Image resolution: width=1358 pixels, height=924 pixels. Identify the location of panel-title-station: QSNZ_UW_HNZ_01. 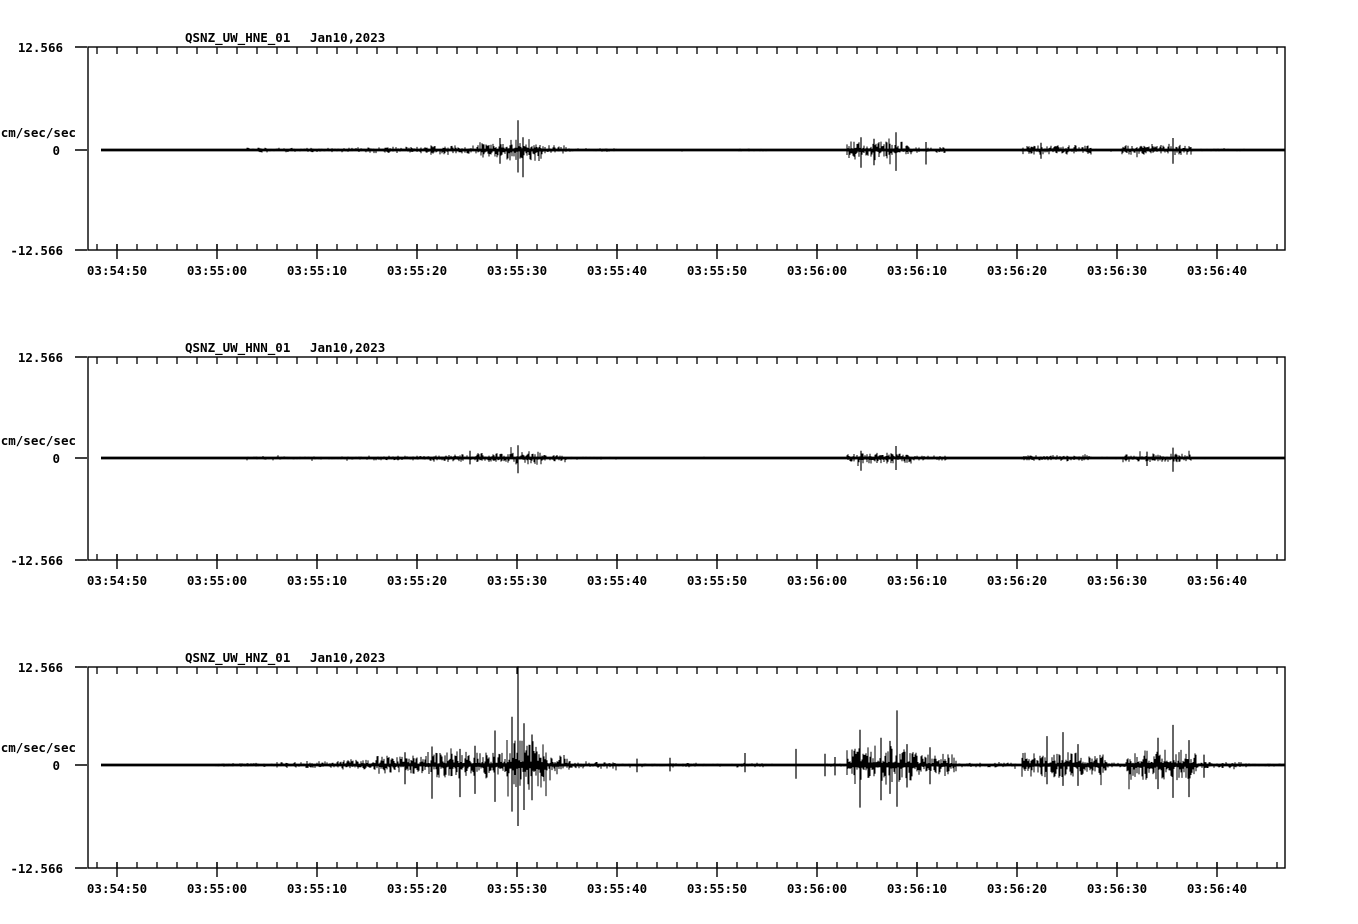
(237, 658).